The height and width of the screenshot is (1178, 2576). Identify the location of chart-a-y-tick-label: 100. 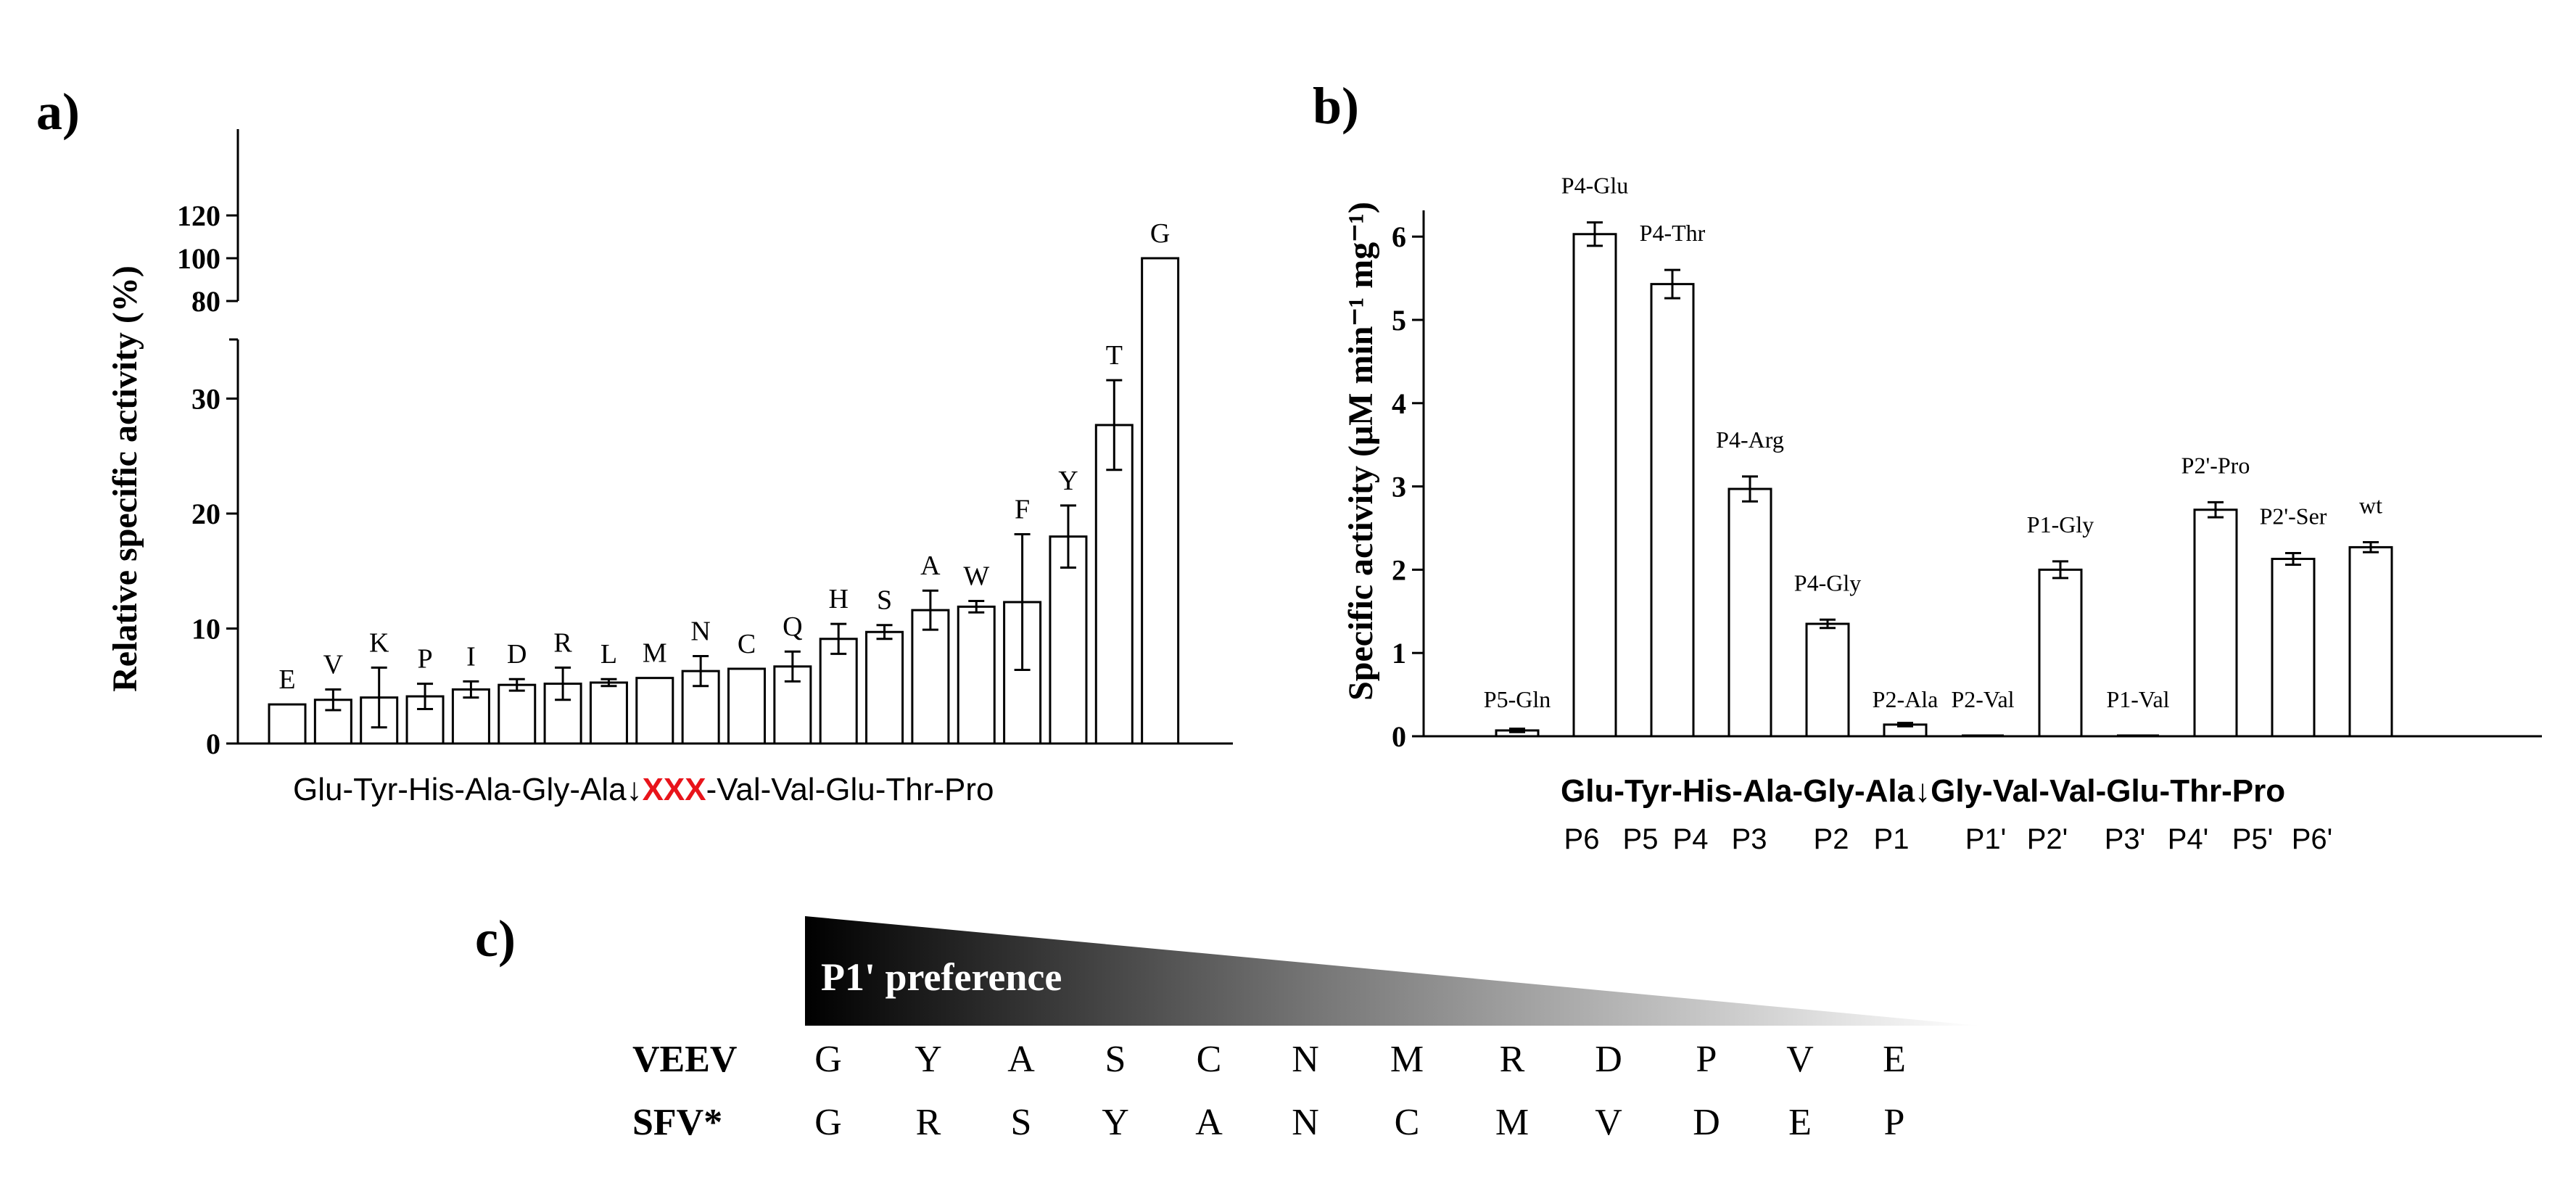
(198, 258).